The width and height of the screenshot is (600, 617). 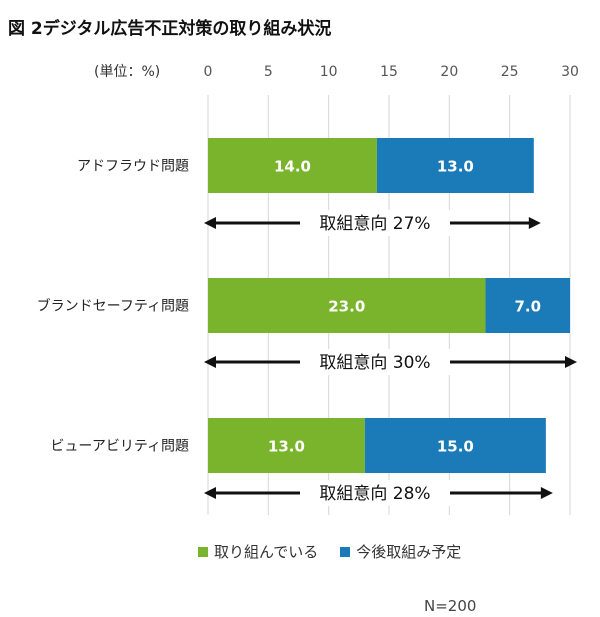 I want to click on legend-label-planned: 今後取組み予定, so click(x=409, y=552).